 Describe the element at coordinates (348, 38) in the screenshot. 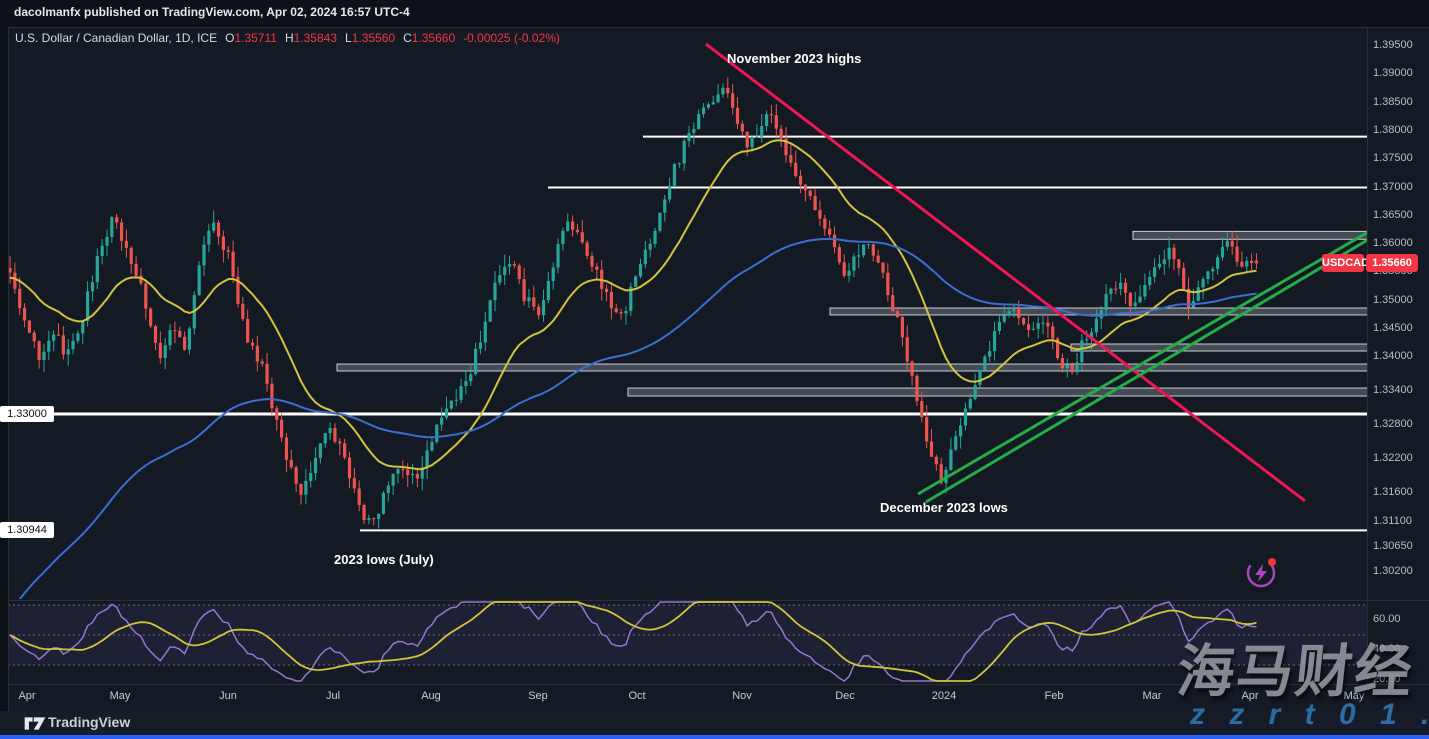

I see `low-label: L` at that location.